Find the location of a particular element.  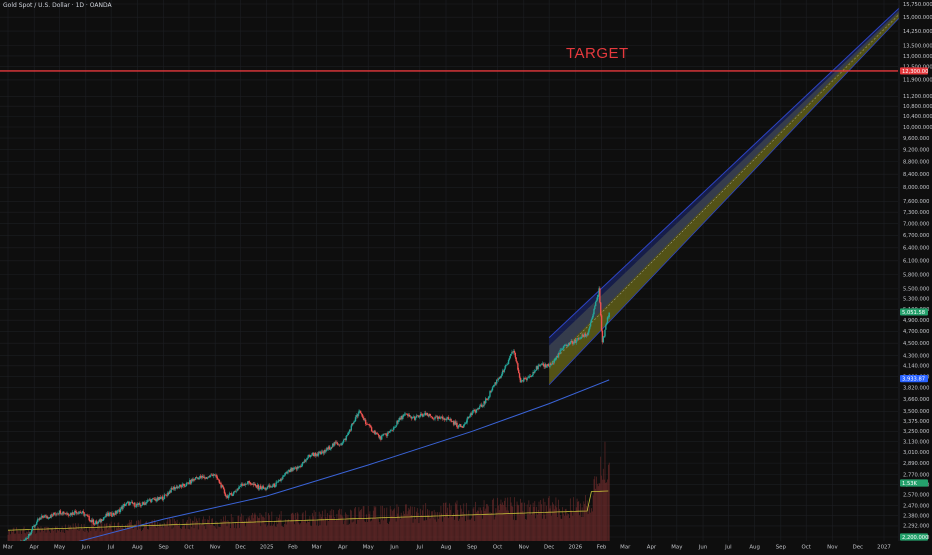

x-tick-label: Nov is located at coordinates (215, 548).